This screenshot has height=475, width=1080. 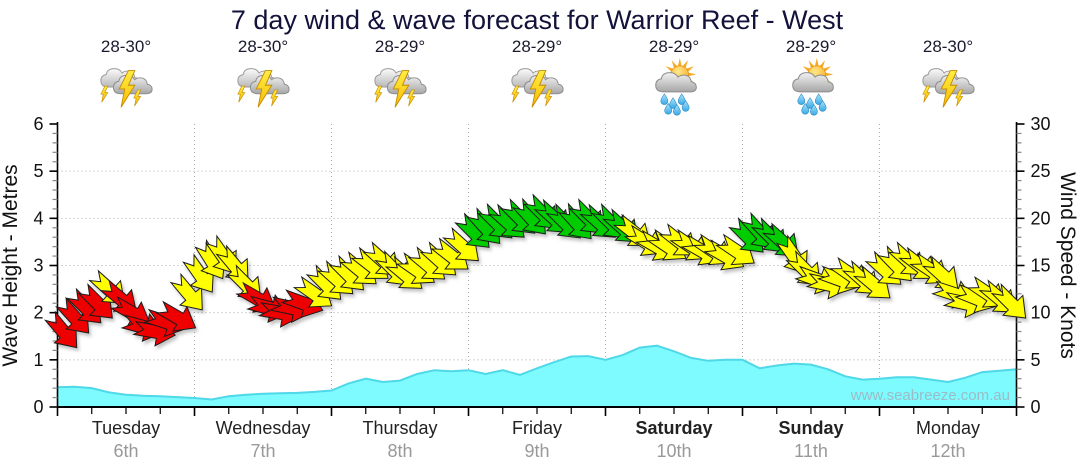 I want to click on x-axis-date-label: 6th, so click(x=125, y=451).